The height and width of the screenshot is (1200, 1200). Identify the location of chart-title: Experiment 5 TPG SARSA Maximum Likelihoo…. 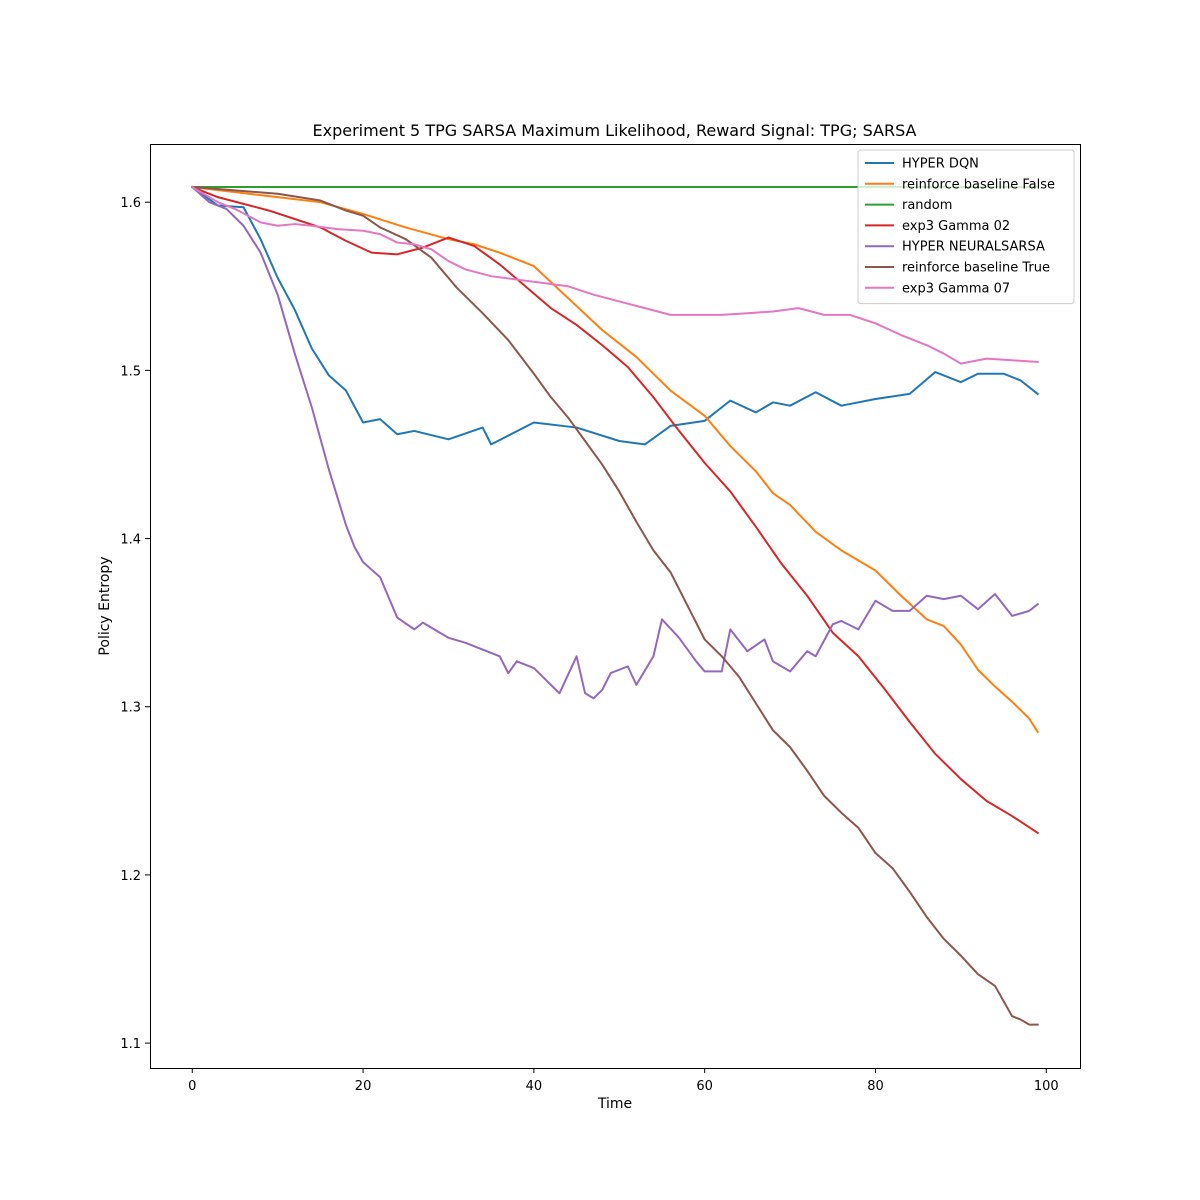
(615, 130).